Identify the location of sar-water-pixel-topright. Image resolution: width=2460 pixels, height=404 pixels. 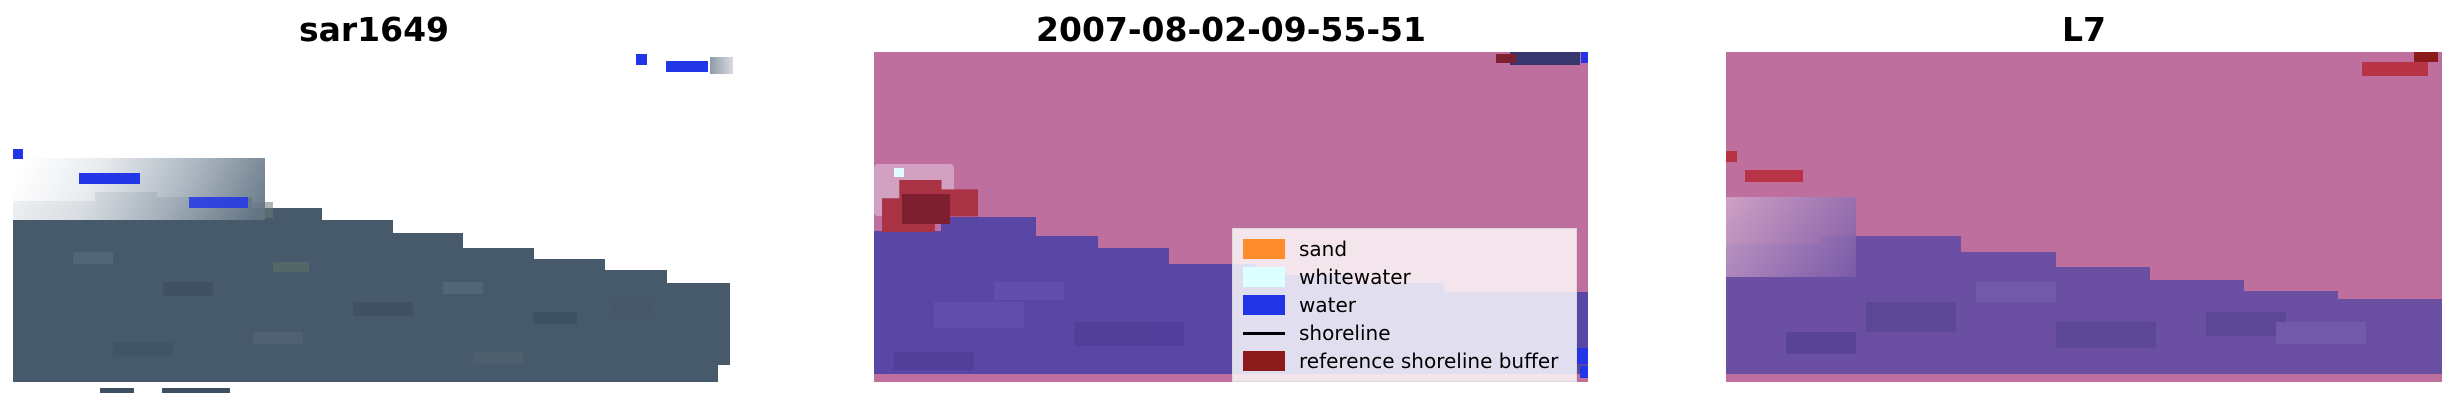
(641, 59).